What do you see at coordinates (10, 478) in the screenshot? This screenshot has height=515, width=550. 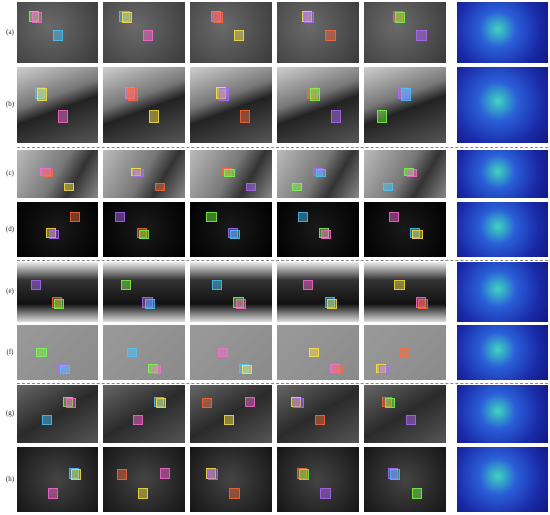 I see `row-label: (h)` at bounding box center [10, 478].